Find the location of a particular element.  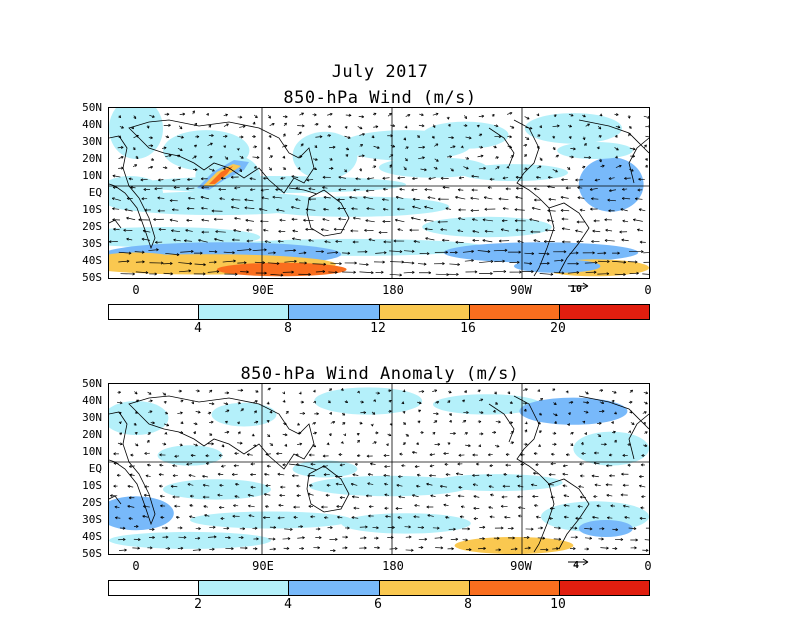

lat-tick-label: EQ is located at coordinates (95, 192).